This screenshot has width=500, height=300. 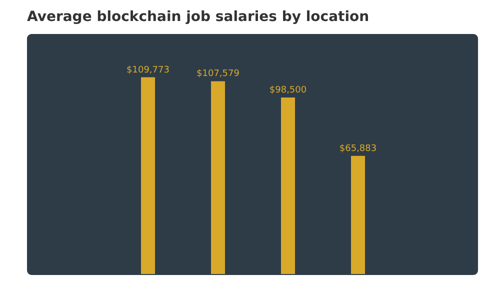 I want to click on data-label: $65,883, so click(x=358, y=149).